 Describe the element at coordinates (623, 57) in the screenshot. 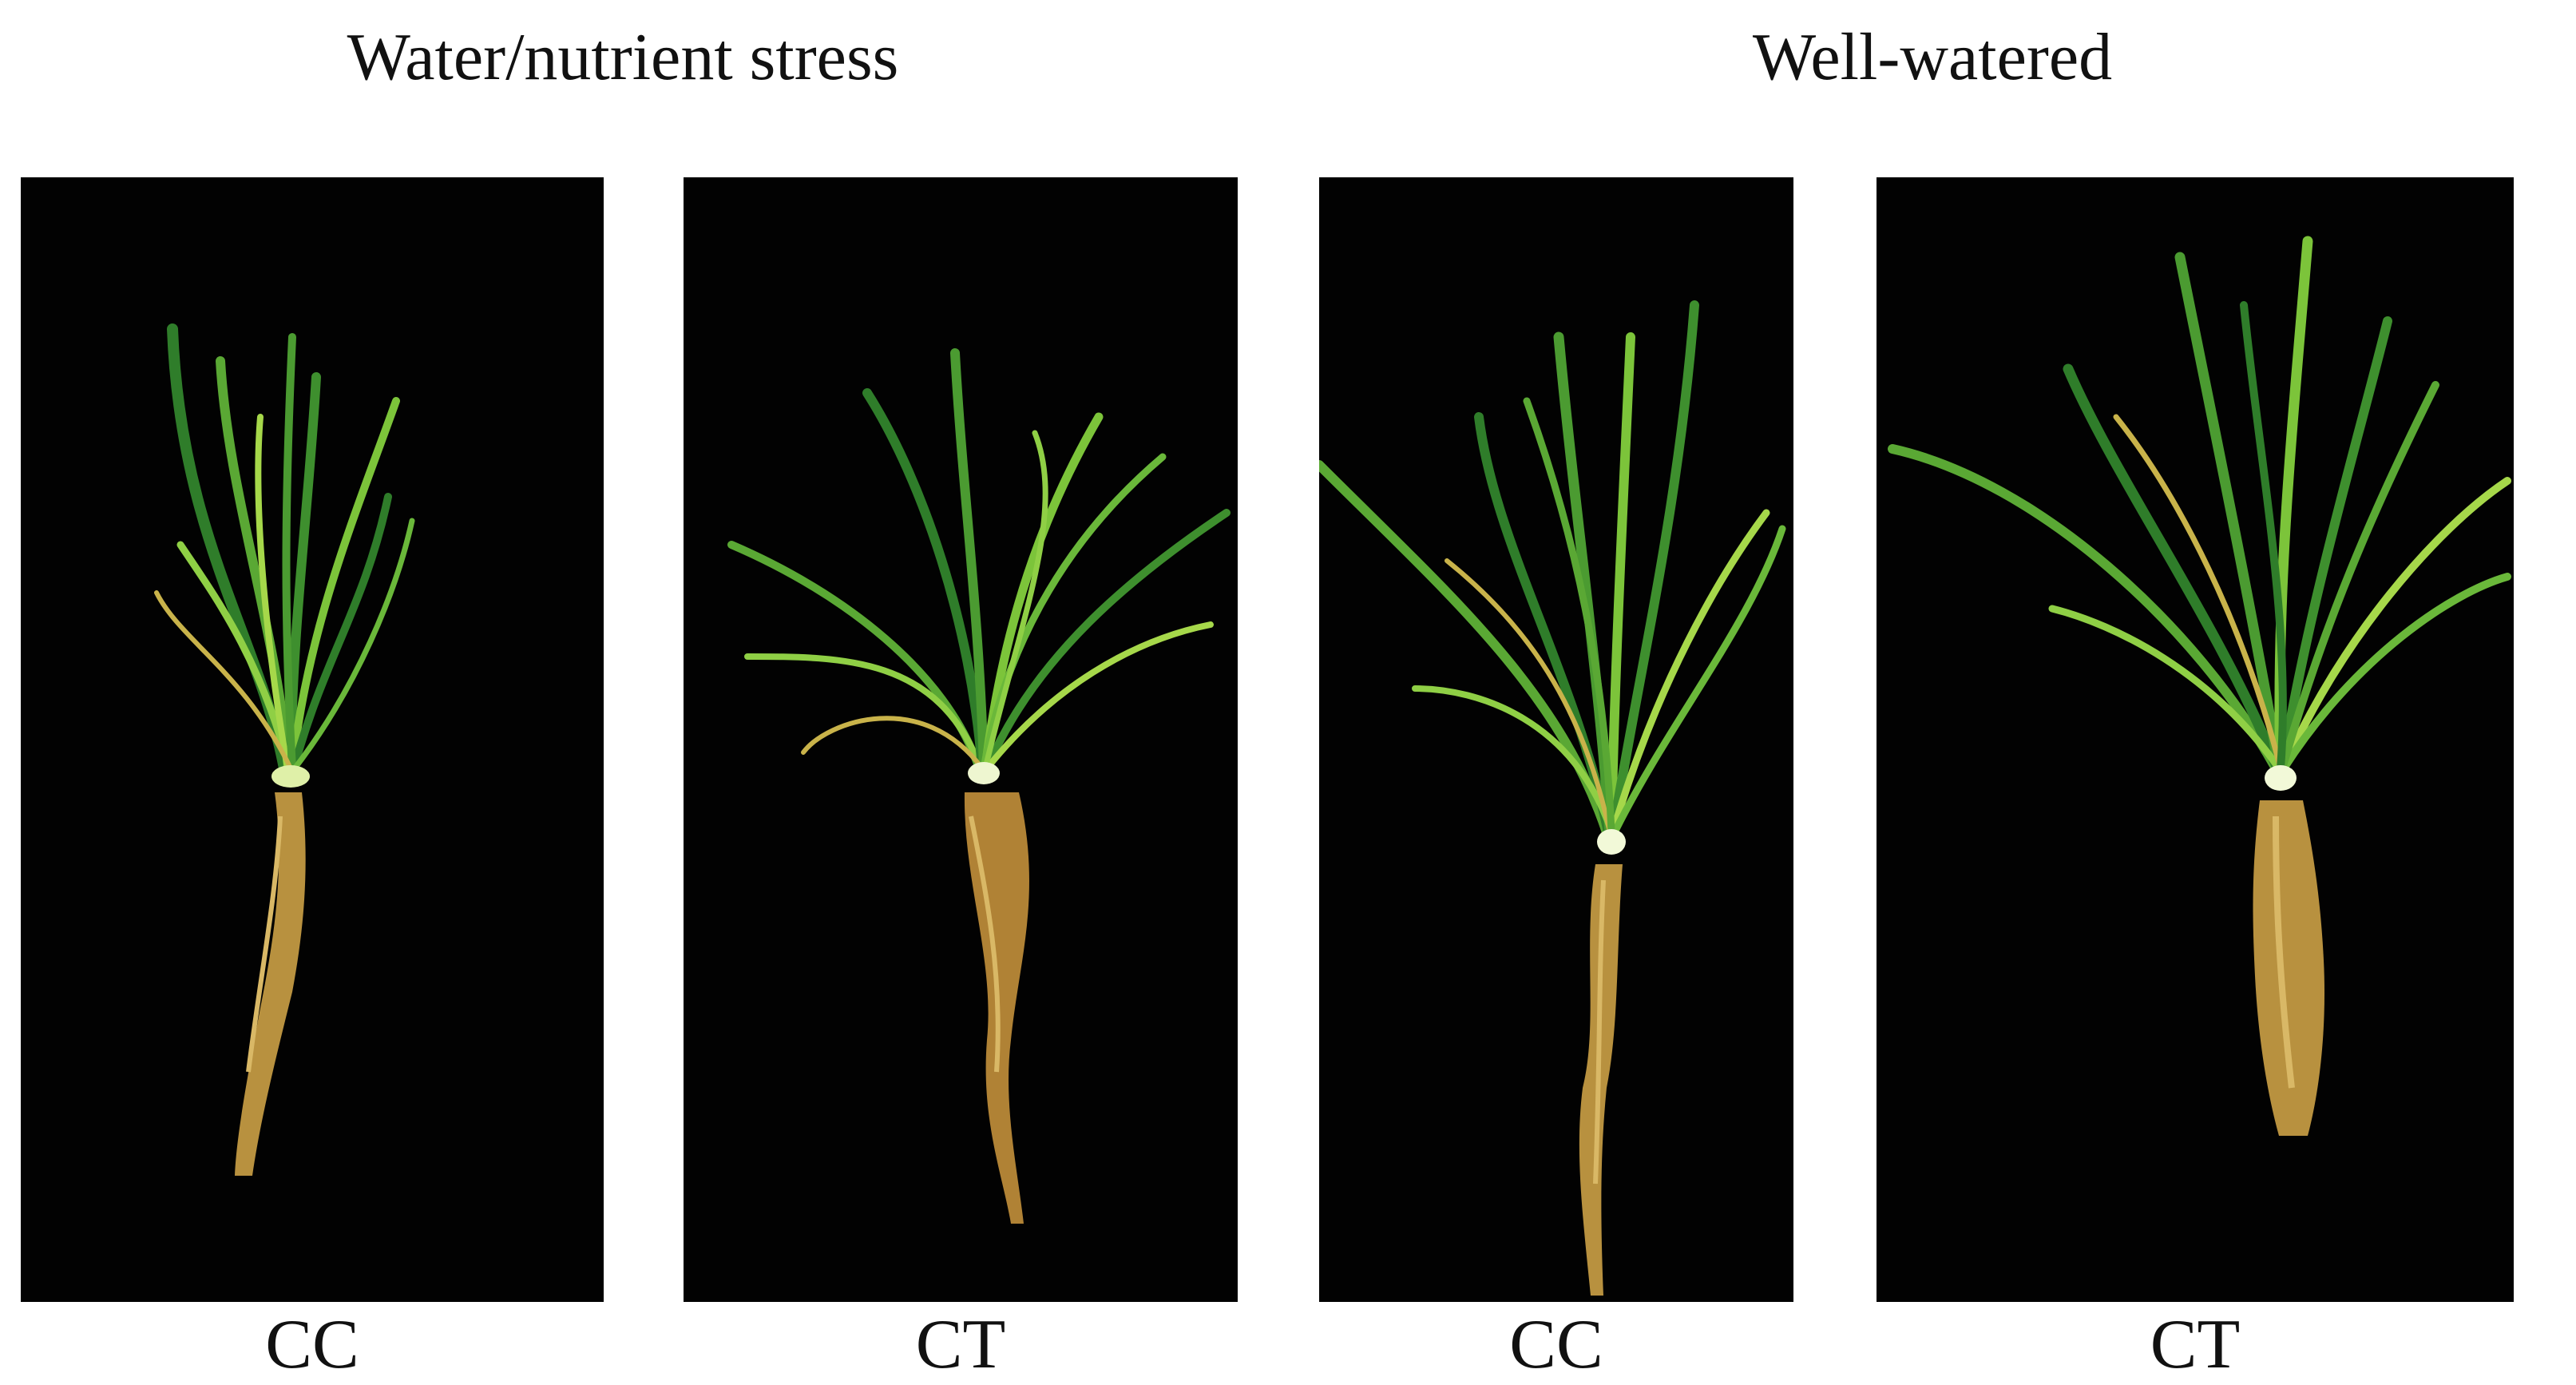

I see `group-title-water-nutrient-stress: Water/nutrient stress` at that location.